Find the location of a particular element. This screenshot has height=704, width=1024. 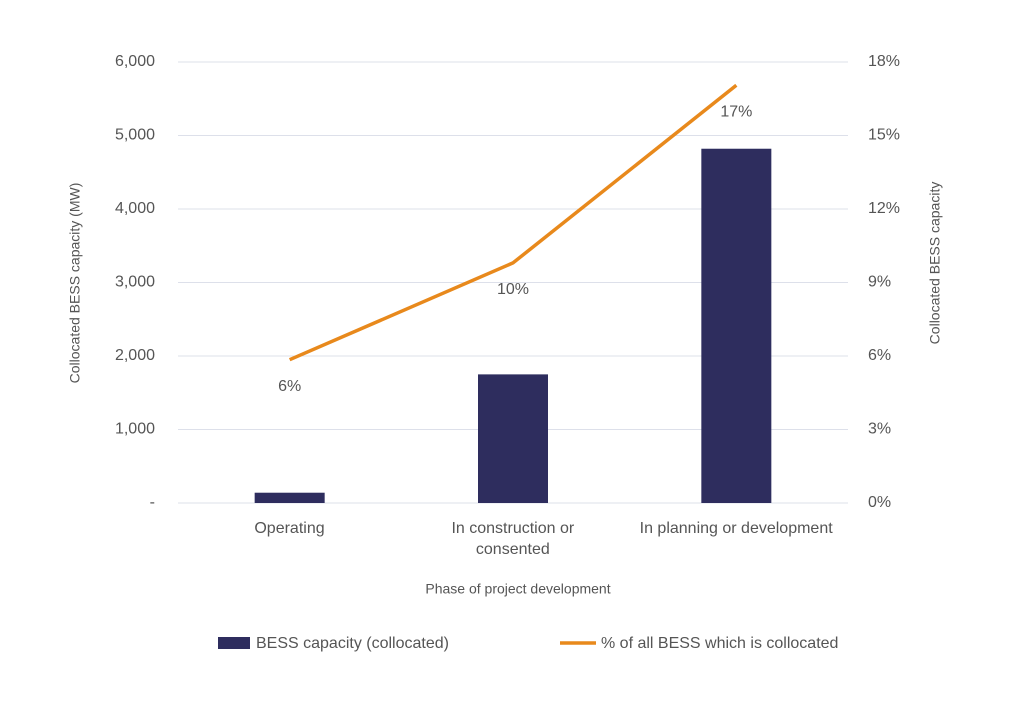

legend-swatch is located at coordinates (234, 643).